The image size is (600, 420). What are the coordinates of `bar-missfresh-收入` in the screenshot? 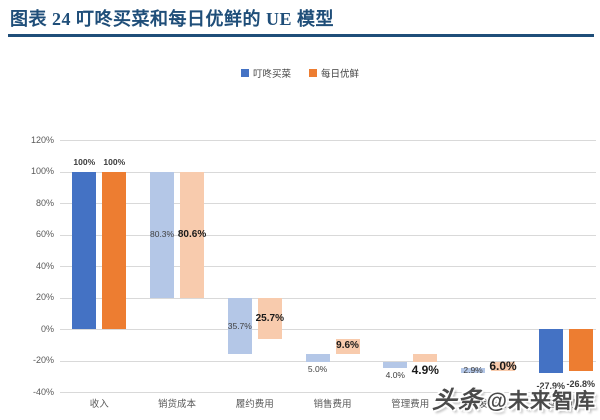 It's located at (114, 250).